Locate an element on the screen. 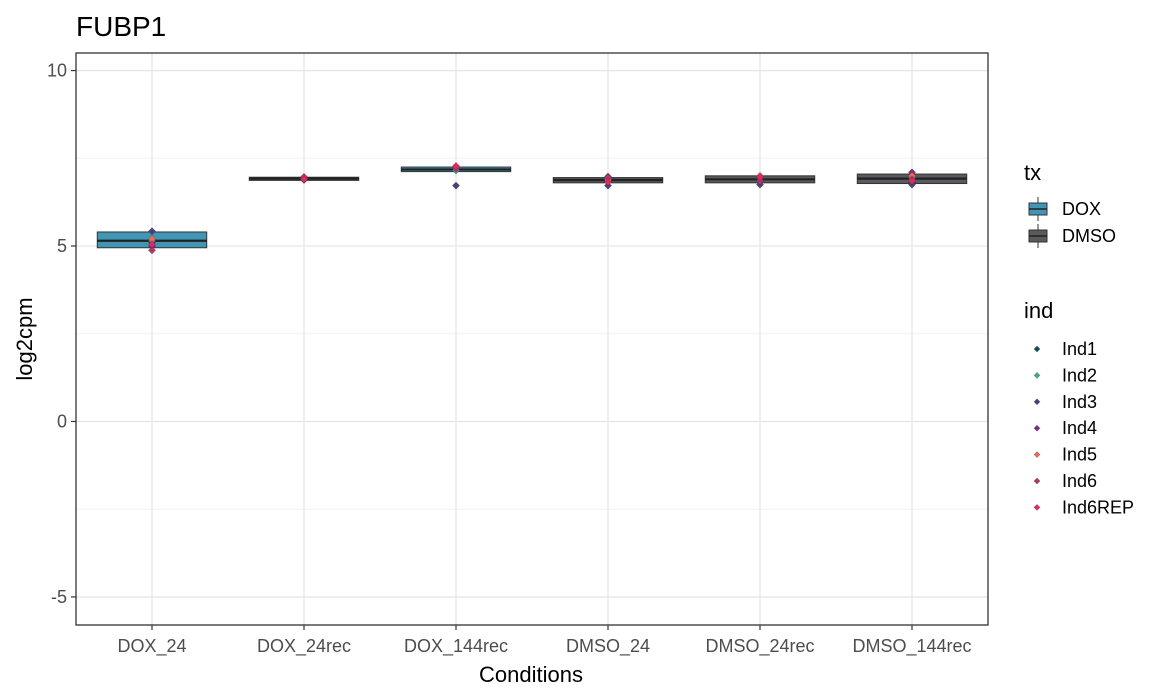  legend-ind: ind Ind1 Ind2 Ind3 Ind4 Ind5 Ind6 Ind6REP is located at coordinates (1079, 407).